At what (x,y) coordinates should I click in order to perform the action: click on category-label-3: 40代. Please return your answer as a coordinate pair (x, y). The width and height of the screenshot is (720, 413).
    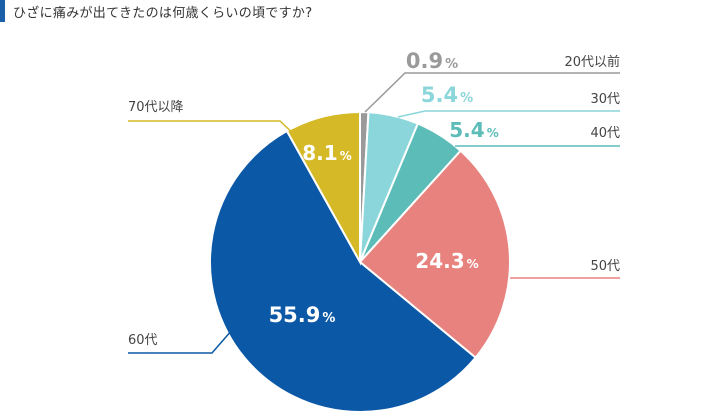
    Looking at the image, I should click on (605, 133).